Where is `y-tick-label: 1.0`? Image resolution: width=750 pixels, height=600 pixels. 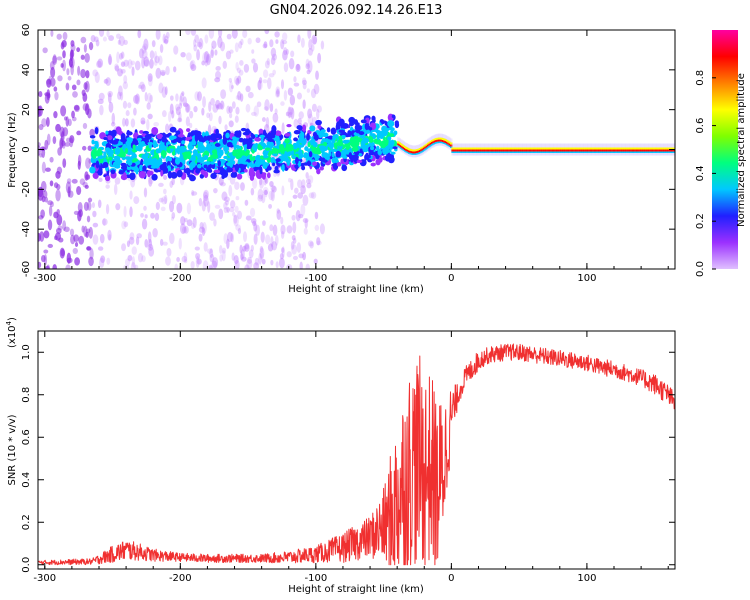 y-tick-label: 1.0 is located at coordinates (26, 352).